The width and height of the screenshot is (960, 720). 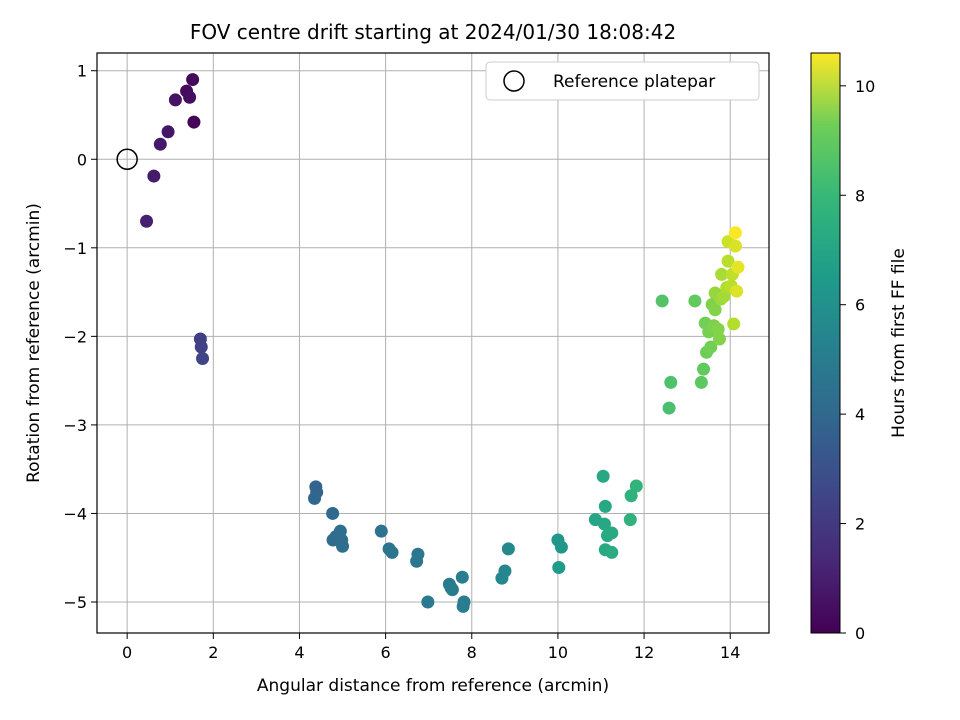 What do you see at coordinates (75, 336) in the screenshot?
I see `y-tick-label: −2` at bounding box center [75, 336].